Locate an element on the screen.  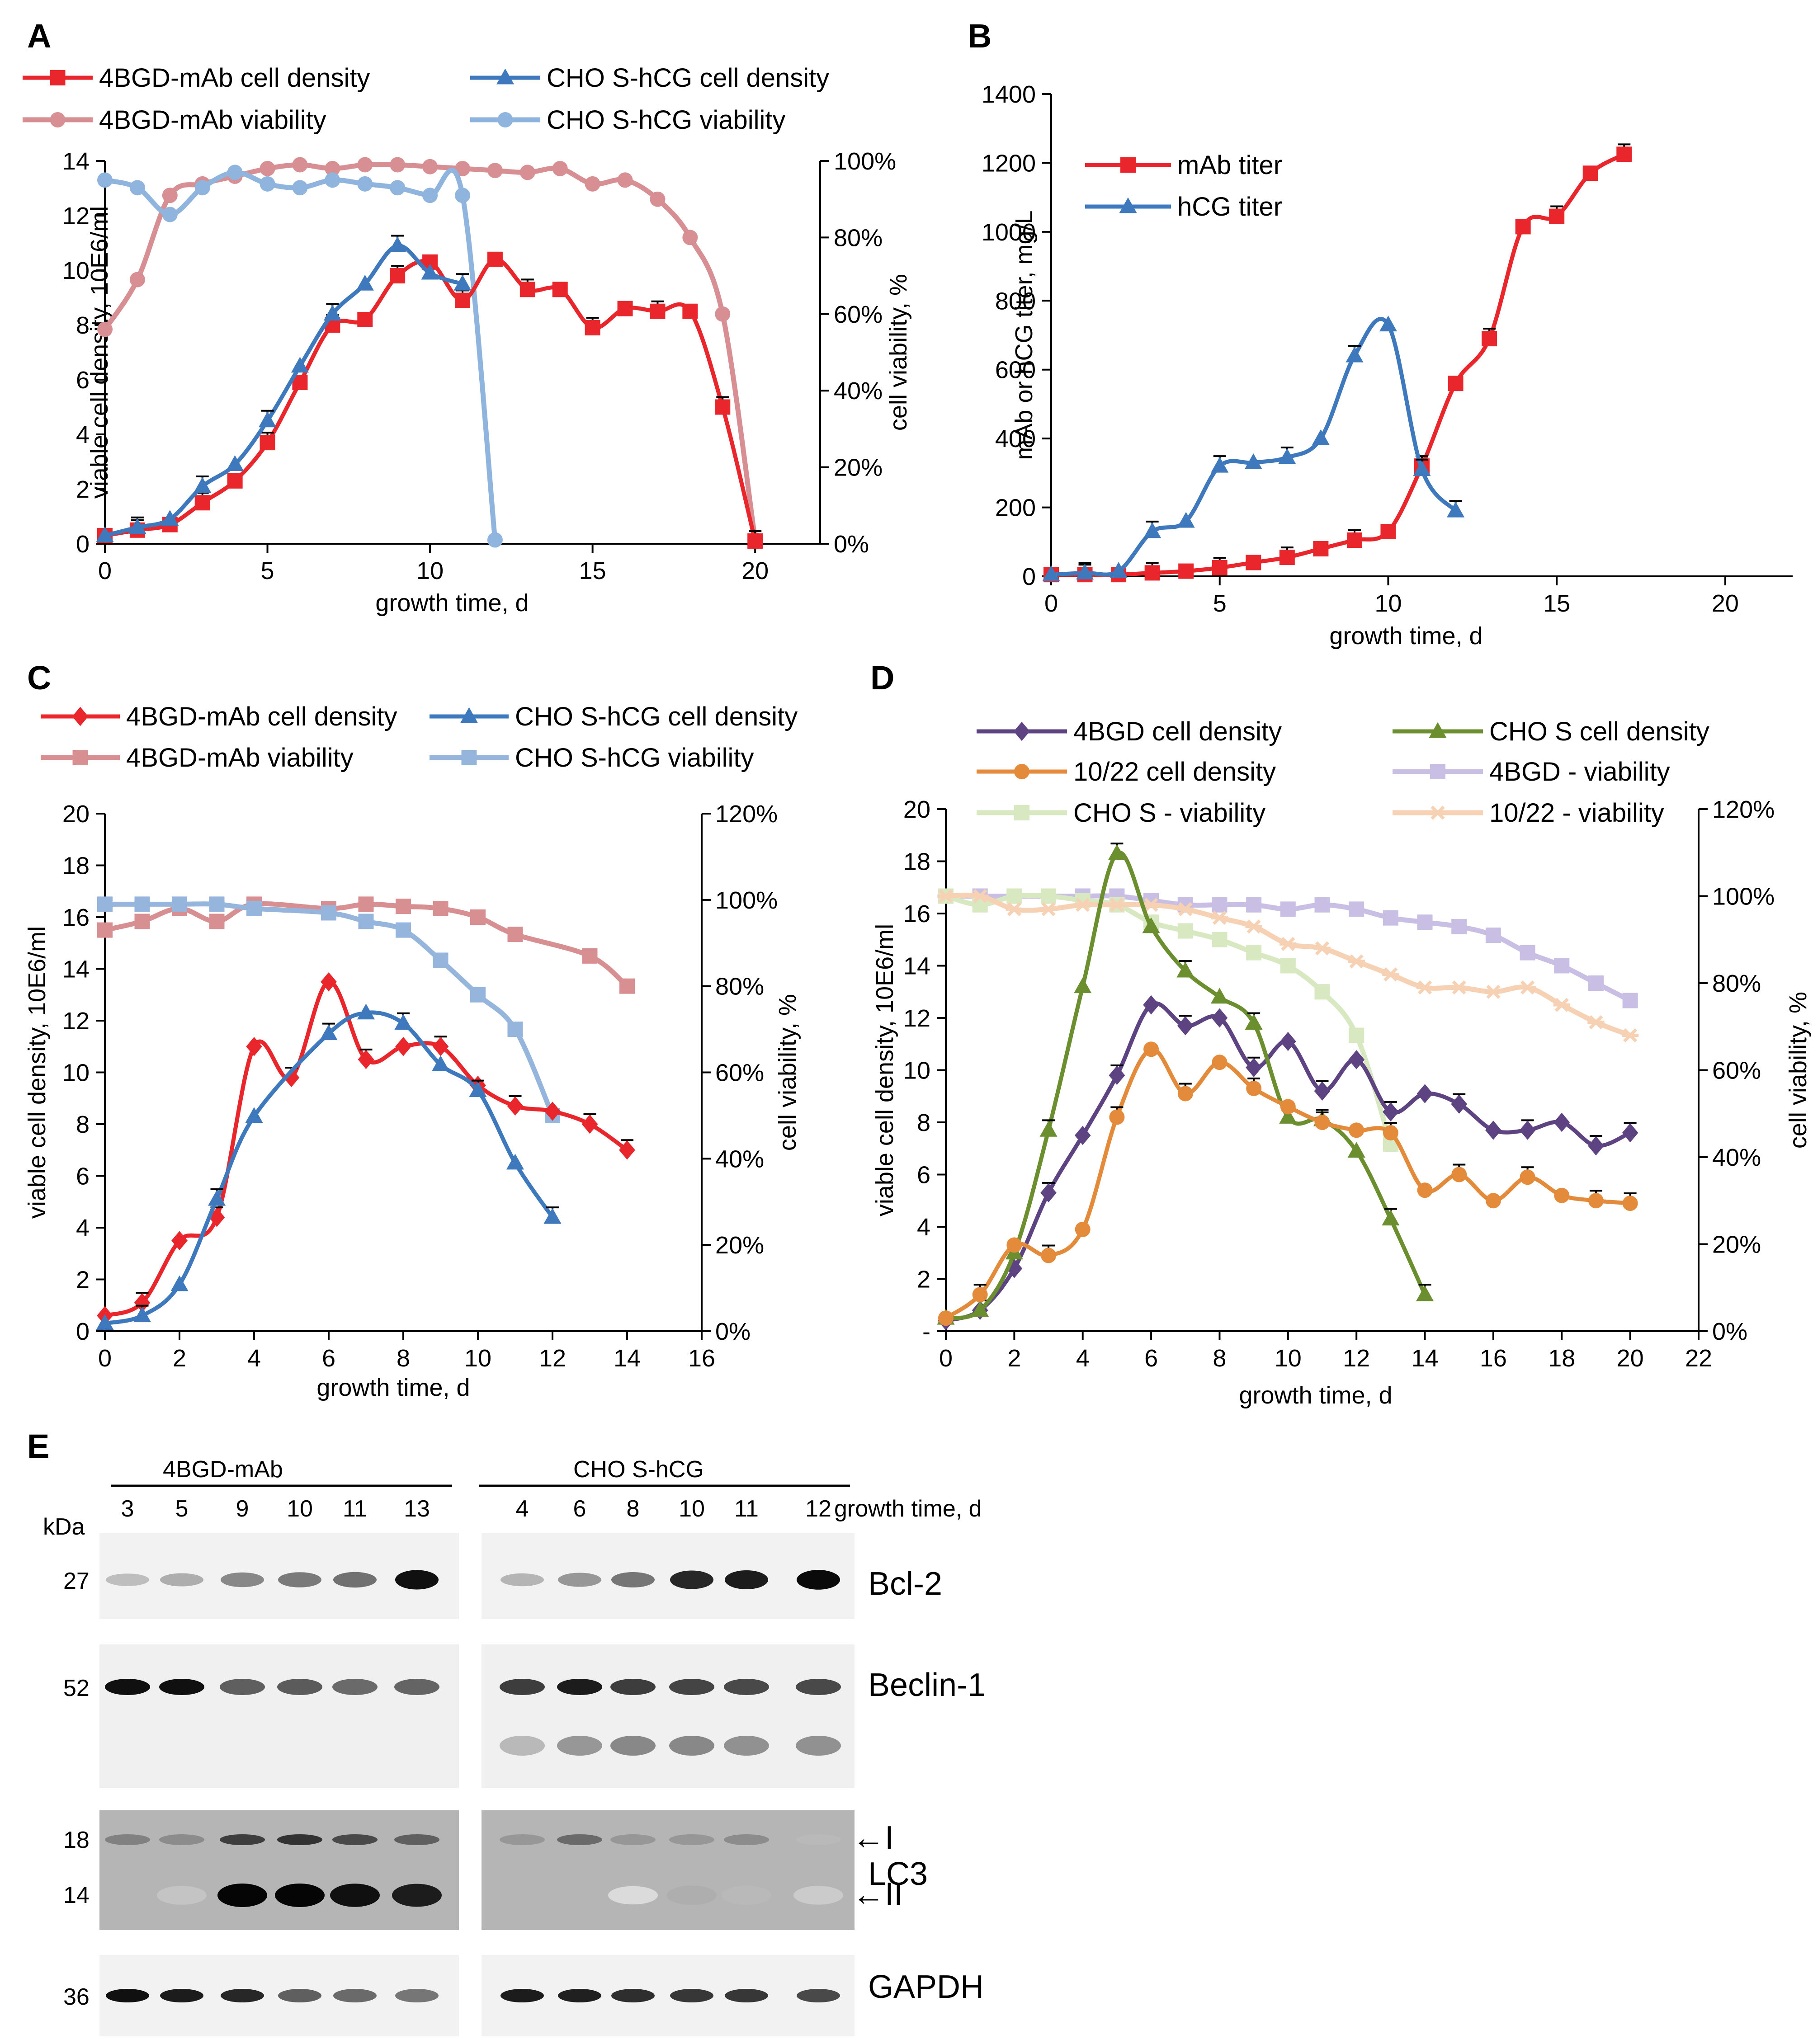
lane-label: 5 is located at coordinates (182, 1509).